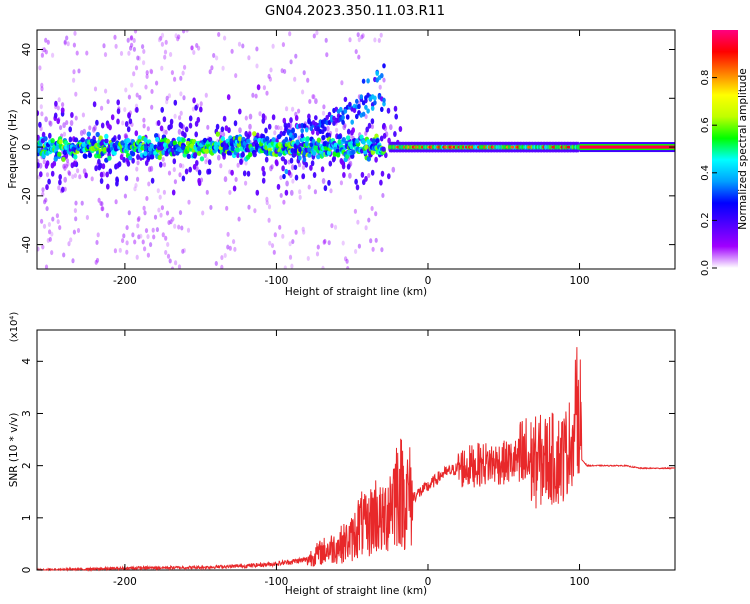  I want to click on colorbar-tick: 0.8, so click(708, 78).